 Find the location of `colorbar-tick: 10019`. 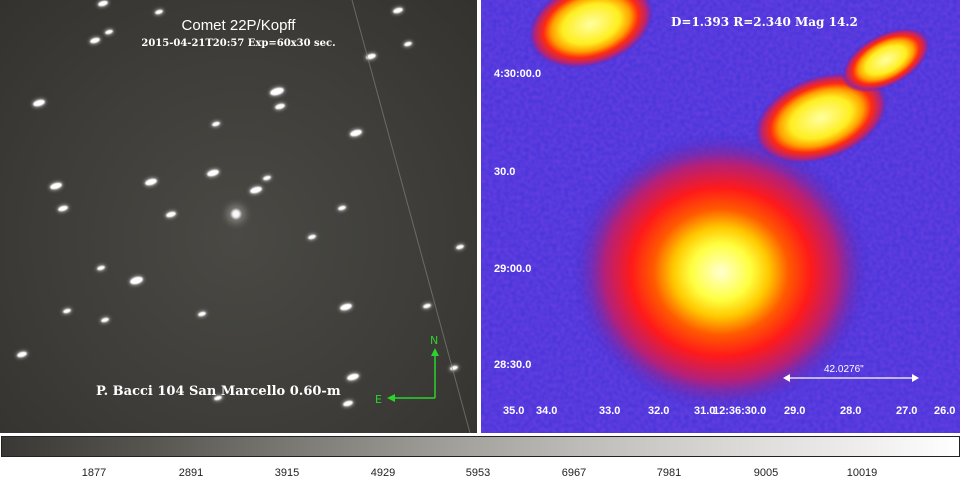

colorbar-tick: 10019 is located at coordinates (862, 473).